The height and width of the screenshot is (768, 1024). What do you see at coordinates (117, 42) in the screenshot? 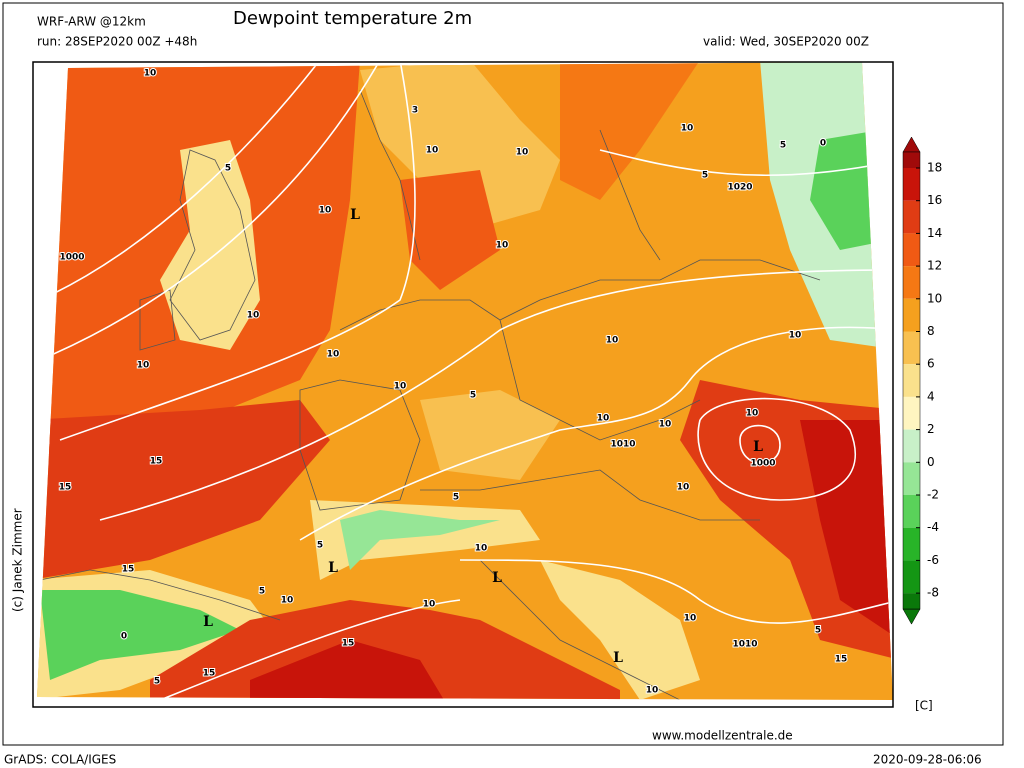
I see `run-label: run: 28SEP2020 00Z +48h` at bounding box center [117, 42].